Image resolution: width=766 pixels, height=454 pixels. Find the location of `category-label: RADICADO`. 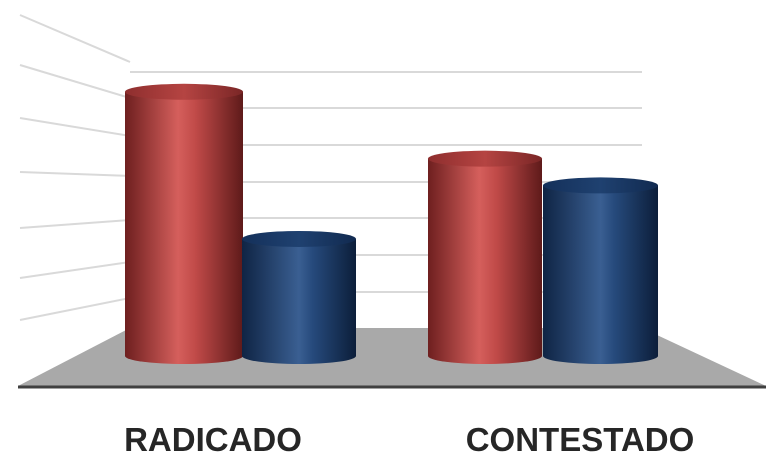

category-label: RADICADO is located at coordinates (213, 437).